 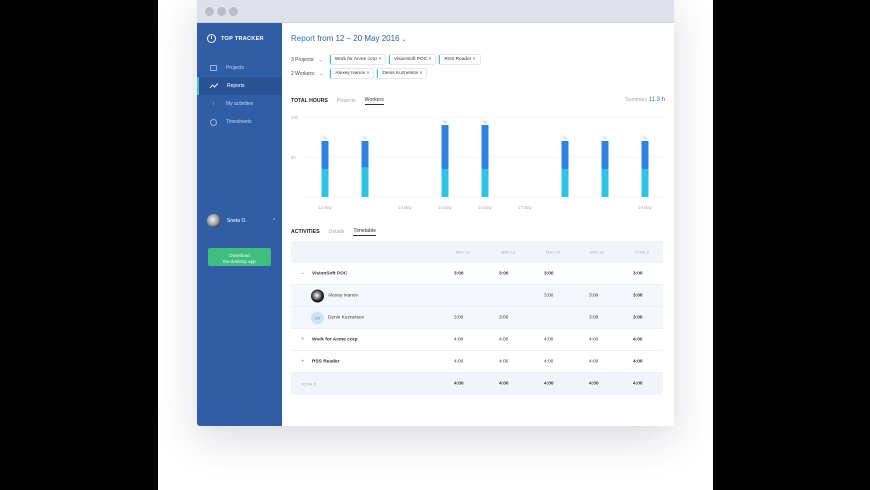 I want to click on worker-chip: Alexey Ivanov ×, so click(x=352, y=73).